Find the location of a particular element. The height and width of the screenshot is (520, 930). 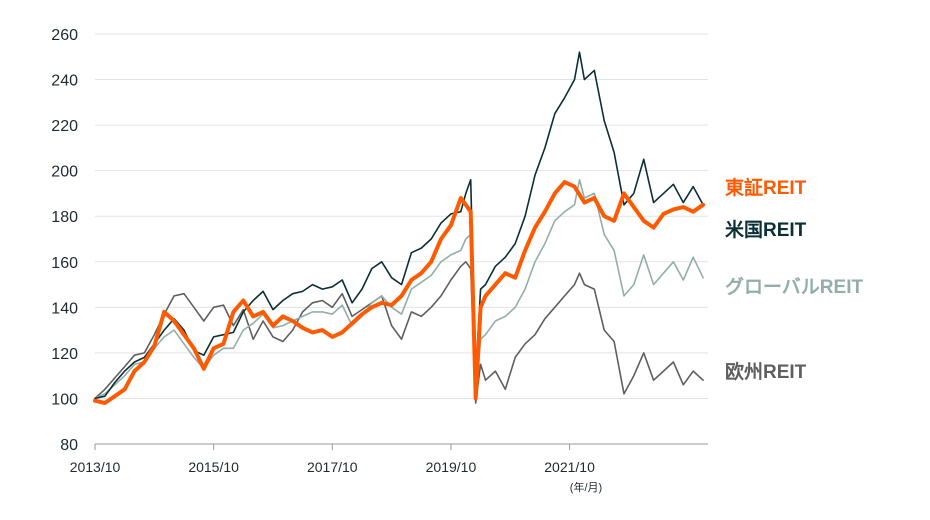

y-tick-label: 220 is located at coordinates (64, 126).